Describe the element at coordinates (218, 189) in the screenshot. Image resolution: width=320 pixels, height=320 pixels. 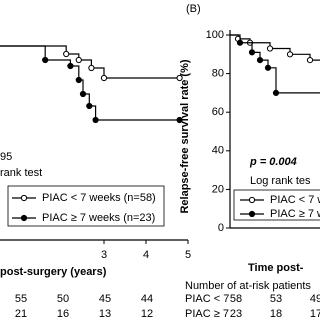
I see `y-tick-label: 20` at that location.